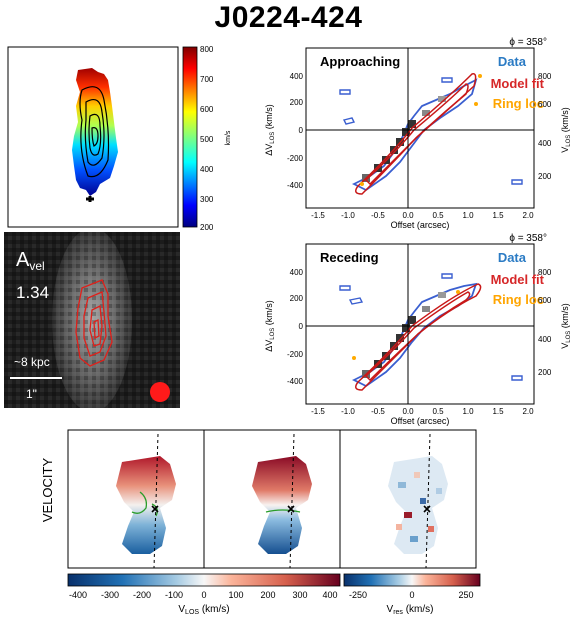  What do you see at coordinates (174, 595) in the screenshot?
I see `svg-text: -100` at bounding box center [174, 595].